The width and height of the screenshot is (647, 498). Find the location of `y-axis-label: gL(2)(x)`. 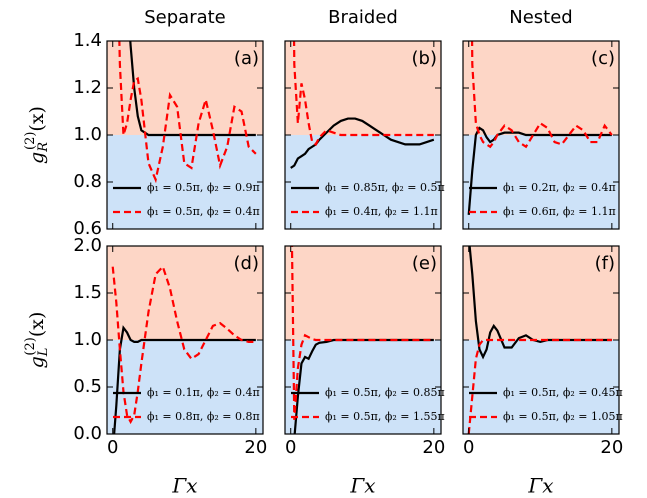

y-axis-label: gL(2)(x) is located at coordinates (37, 340).